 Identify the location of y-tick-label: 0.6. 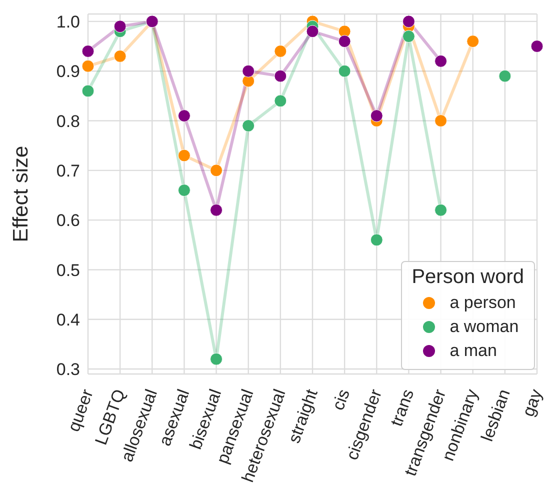
(68, 220).